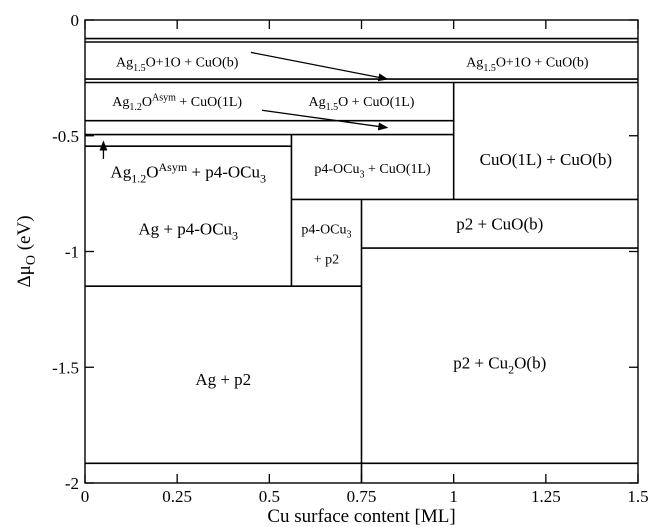 Image resolution: width=652 pixels, height=527 pixels. Describe the element at coordinates (85, 496) in the screenshot. I see `x-tick-label: 0` at that location.